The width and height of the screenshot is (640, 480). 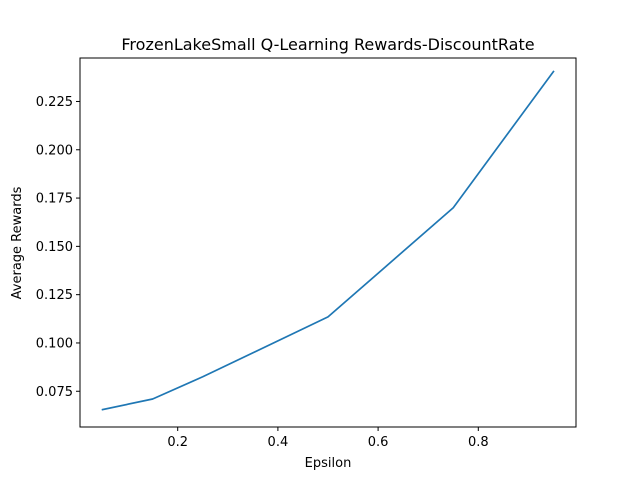 What do you see at coordinates (278, 442) in the screenshot?
I see `x-tick-label: 0.4` at bounding box center [278, 442].